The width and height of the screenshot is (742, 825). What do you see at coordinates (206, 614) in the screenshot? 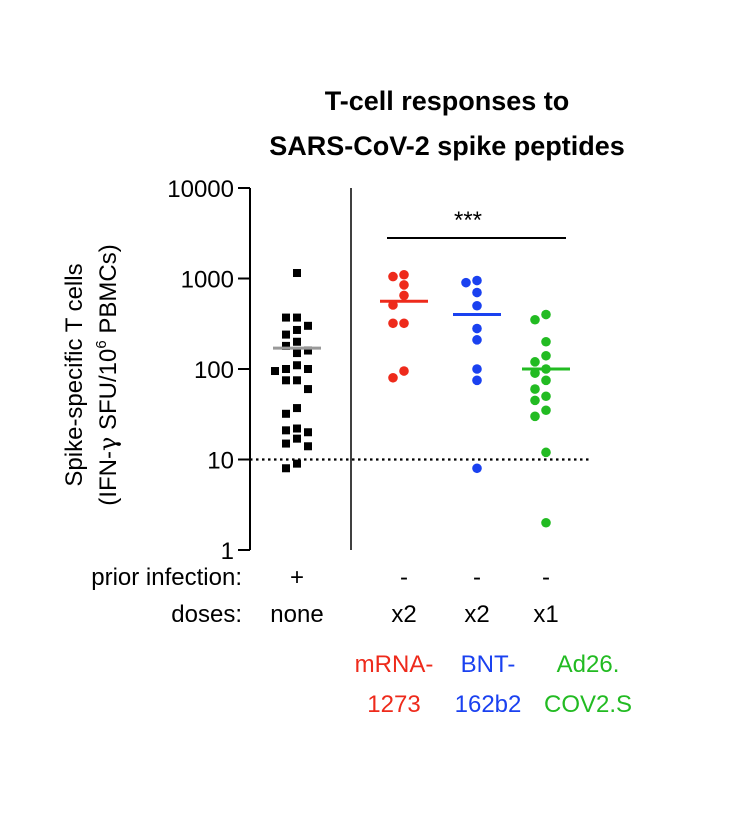
I see `row-label-doses: doses:` at bounding box center [206, 614].